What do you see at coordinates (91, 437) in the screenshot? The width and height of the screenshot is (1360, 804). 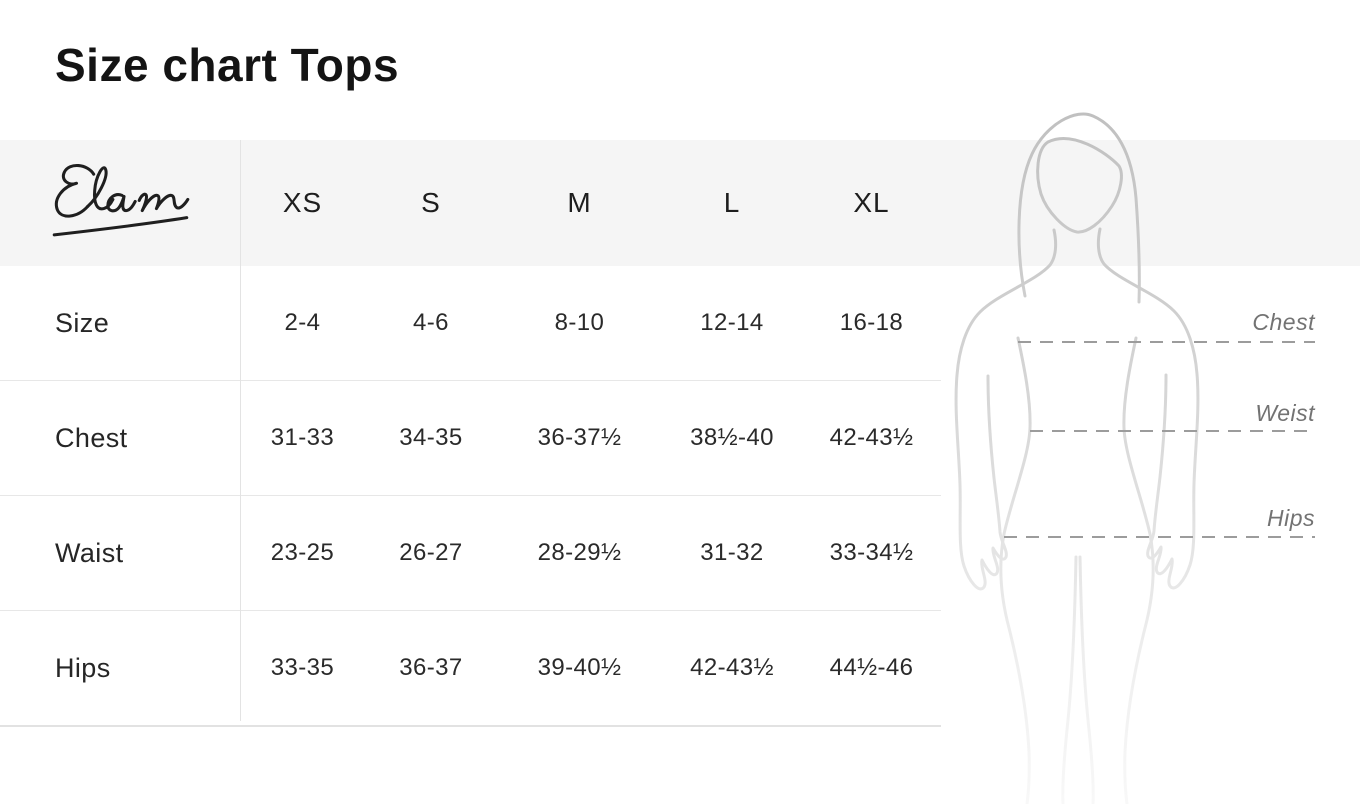 I see `row-label-chest: Chest` at bounding box center [91, 437].